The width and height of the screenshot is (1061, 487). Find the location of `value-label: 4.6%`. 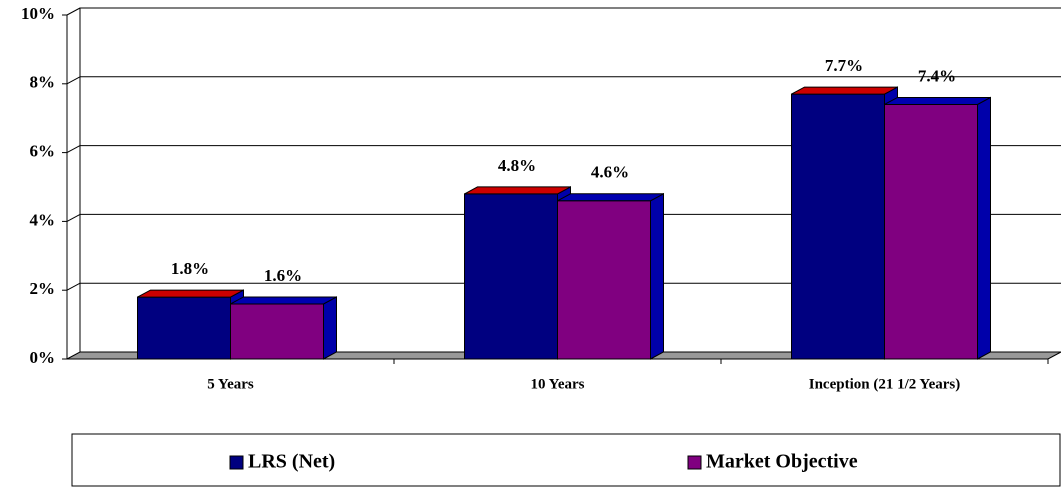

value-label: 4.6% is located at coordinates (610, 172).